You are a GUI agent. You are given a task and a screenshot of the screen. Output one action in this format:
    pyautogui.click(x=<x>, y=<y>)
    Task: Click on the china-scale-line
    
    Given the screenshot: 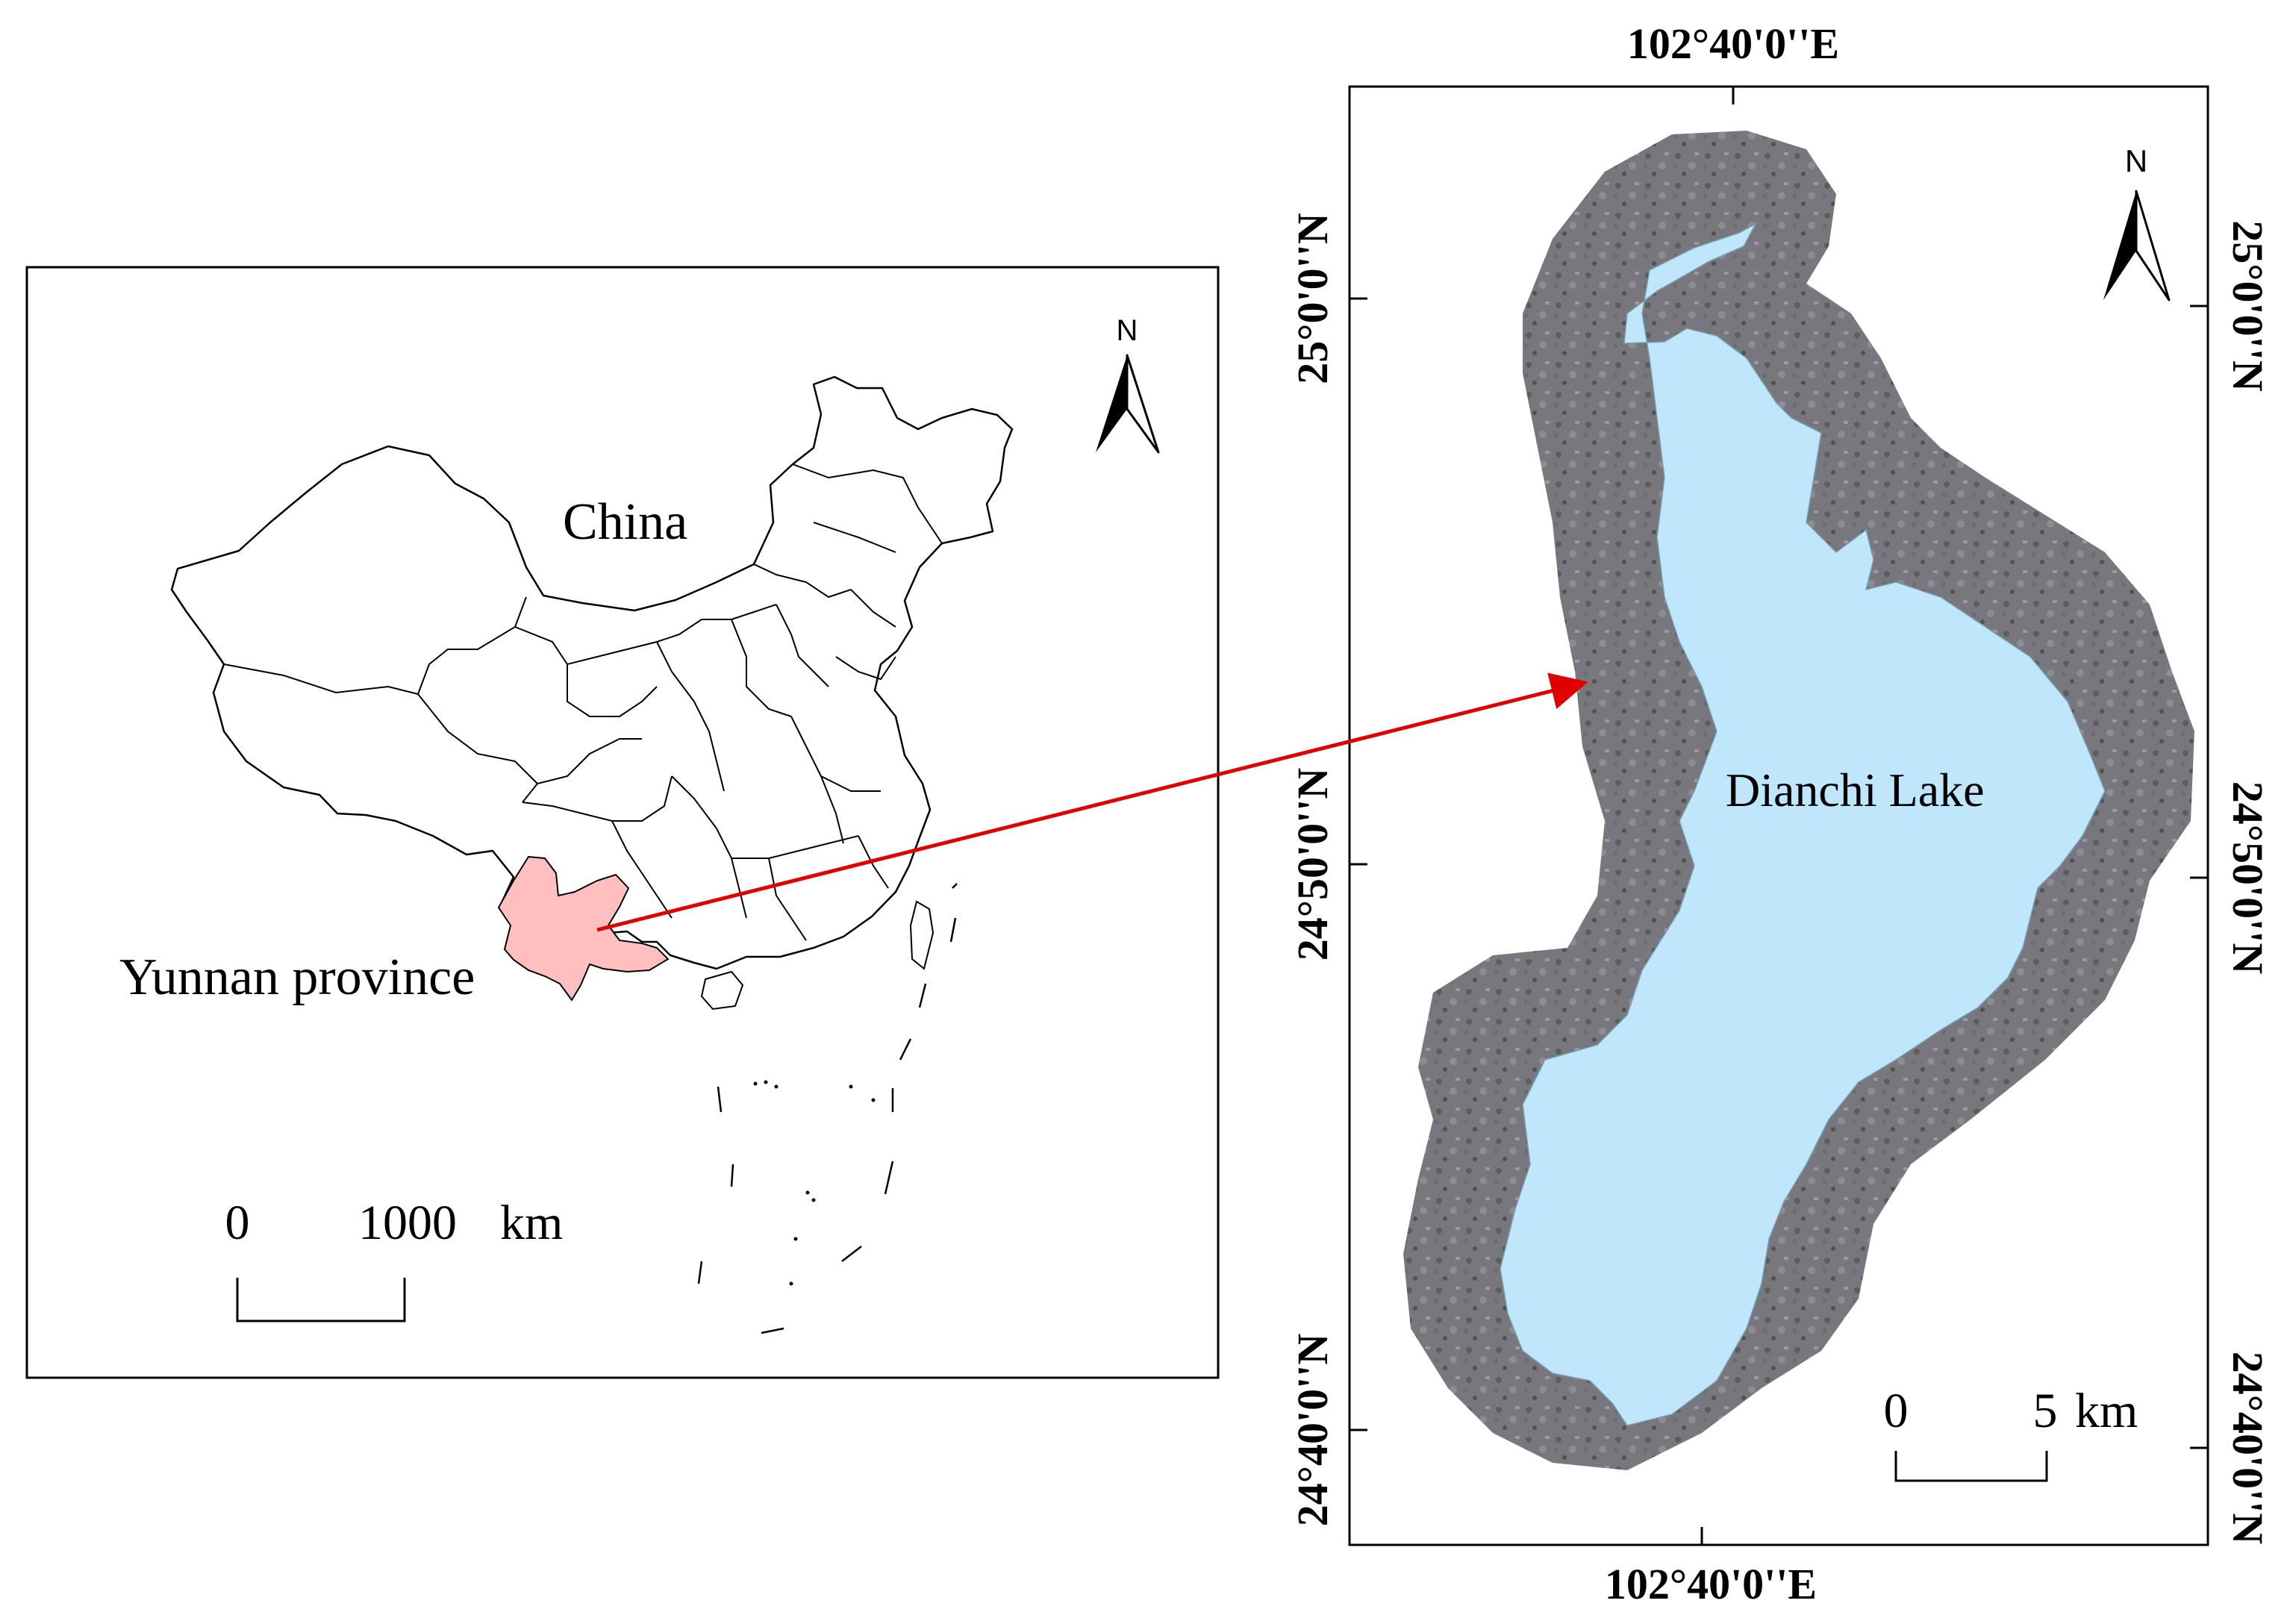 What is the action you would take?
    pyautogui.click(x=321, y=1300)
    